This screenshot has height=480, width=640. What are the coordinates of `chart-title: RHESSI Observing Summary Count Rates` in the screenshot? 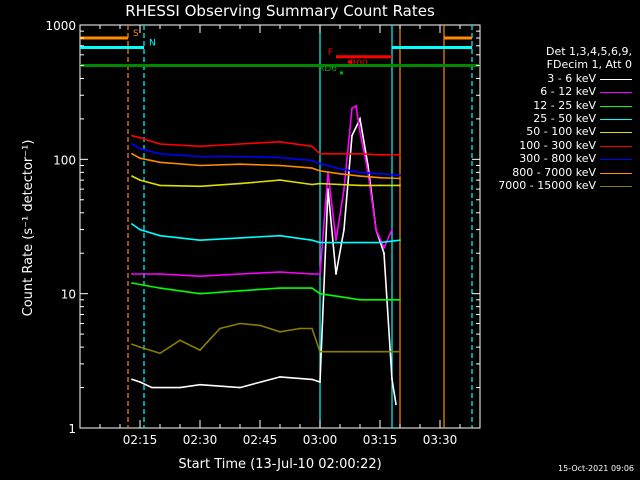 It's located at (280, 11).